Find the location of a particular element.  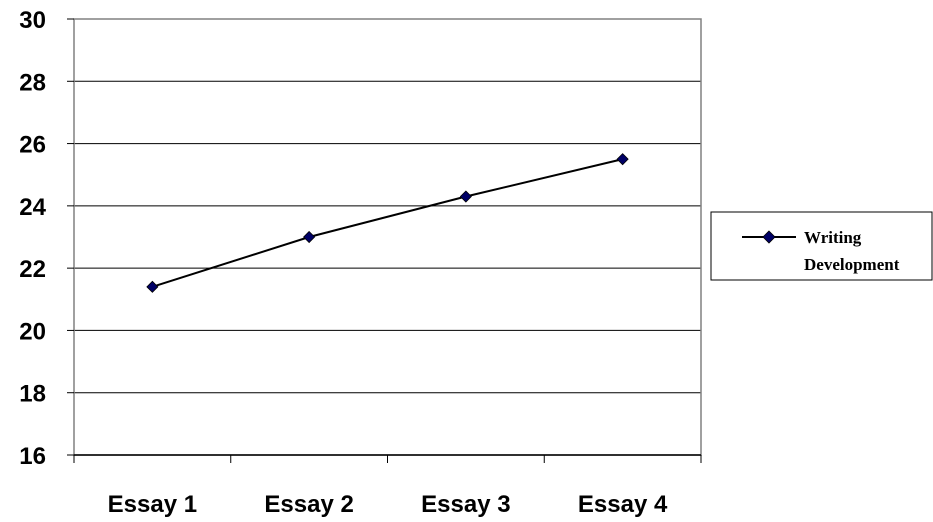

legend-label-line2: Development is located at coordinates (852, 264).